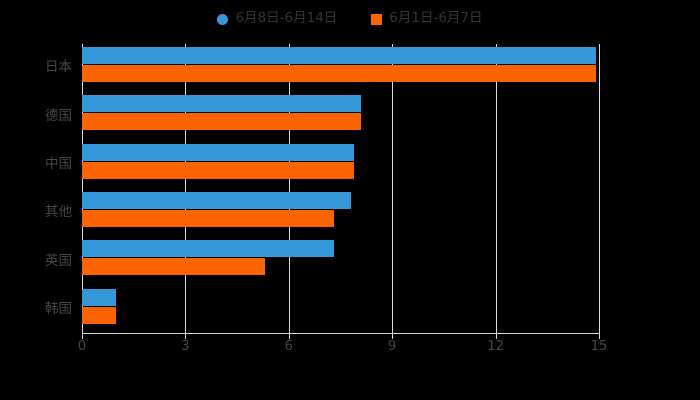 The height and width of the screenshot is (400, 700). What do you see at coordinates (58, 212) in the screenshot?
I see `y-axis-label-3: 其他` at bounding box center [58, 212].